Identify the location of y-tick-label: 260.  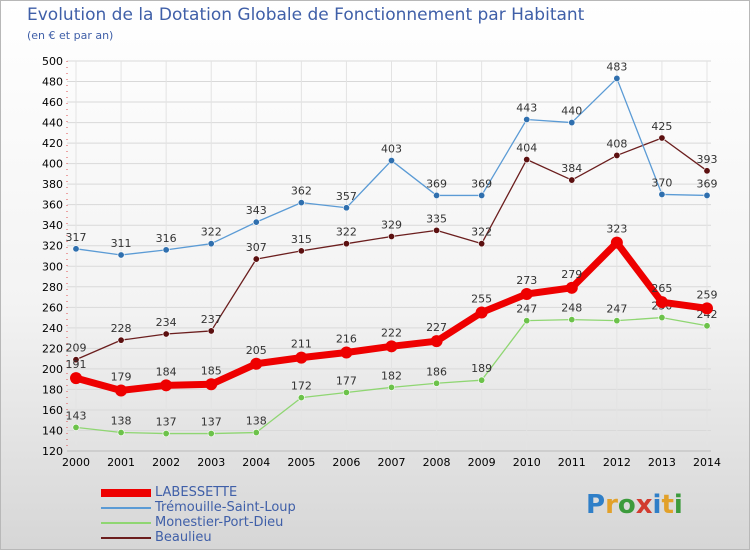
(52, 307).